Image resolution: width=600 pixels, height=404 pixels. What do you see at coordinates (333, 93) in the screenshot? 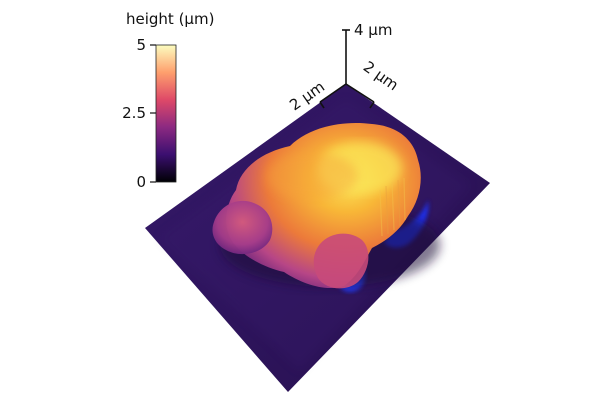
I see `x-axis-line` at bounding box center [333, 93].